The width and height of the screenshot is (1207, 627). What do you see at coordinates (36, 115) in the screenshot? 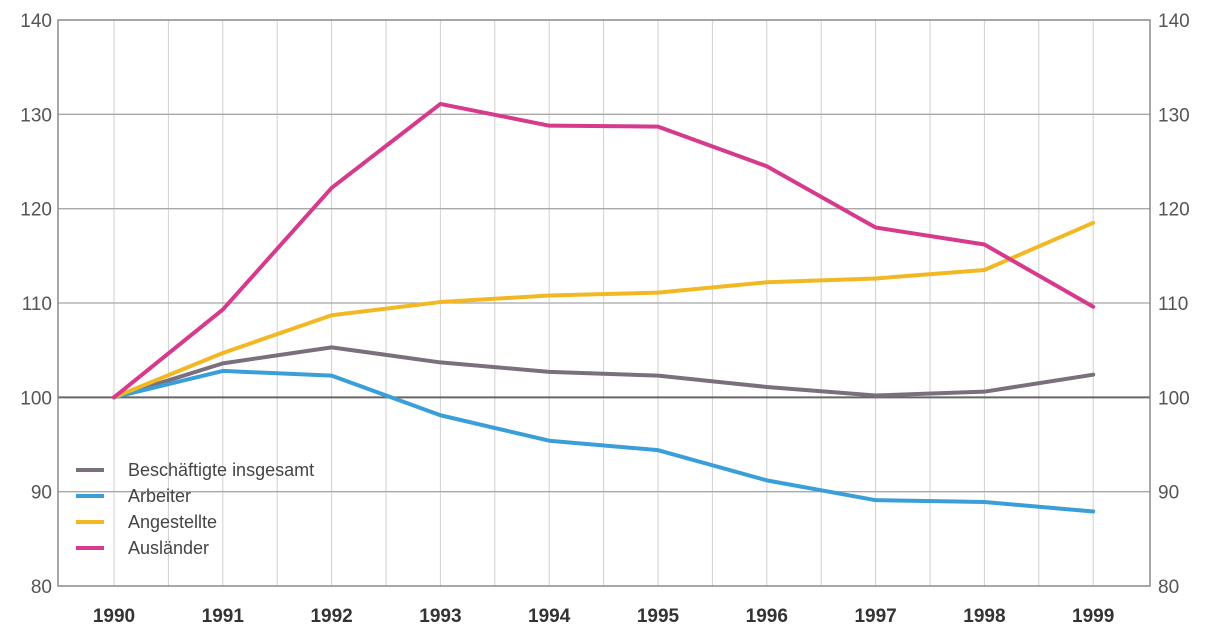
I see `y-tick-label-left: 130` at bounding box center [36, 115].